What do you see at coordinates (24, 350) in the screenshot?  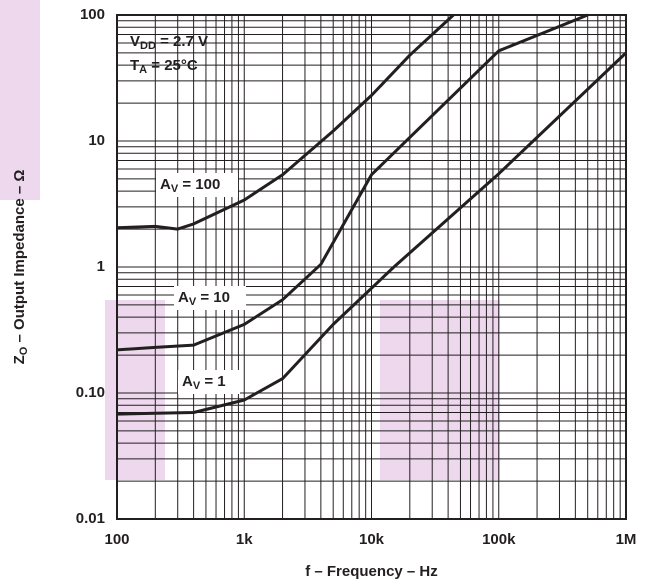 I see `y-axis-label-sub: O` at bounding box center [24, 350].